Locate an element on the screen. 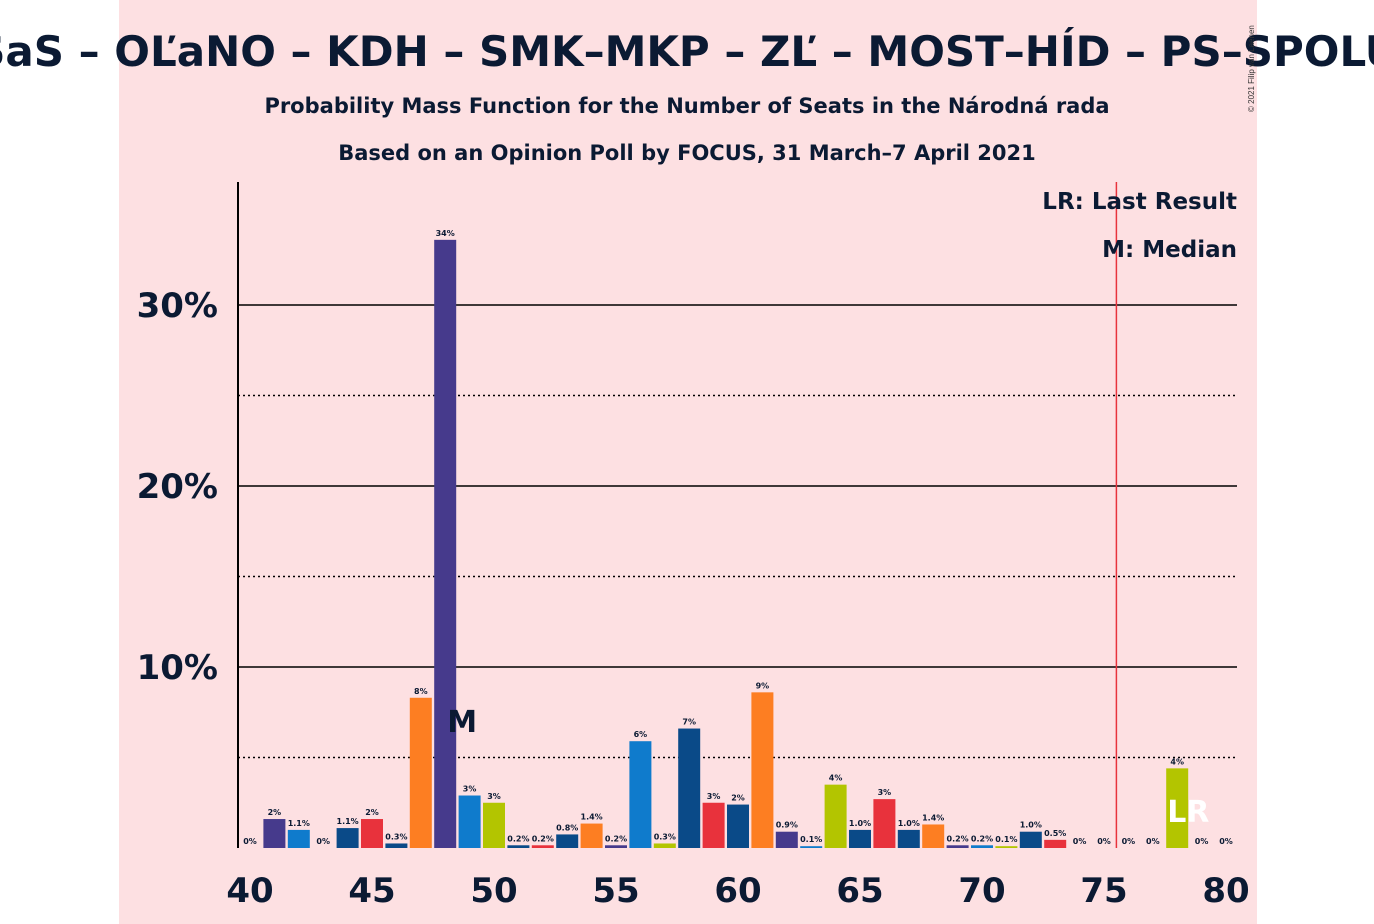 The height and width of the screenshot is (924, 1374). x-tick-label: 65 is located at coordinates (859, 891).